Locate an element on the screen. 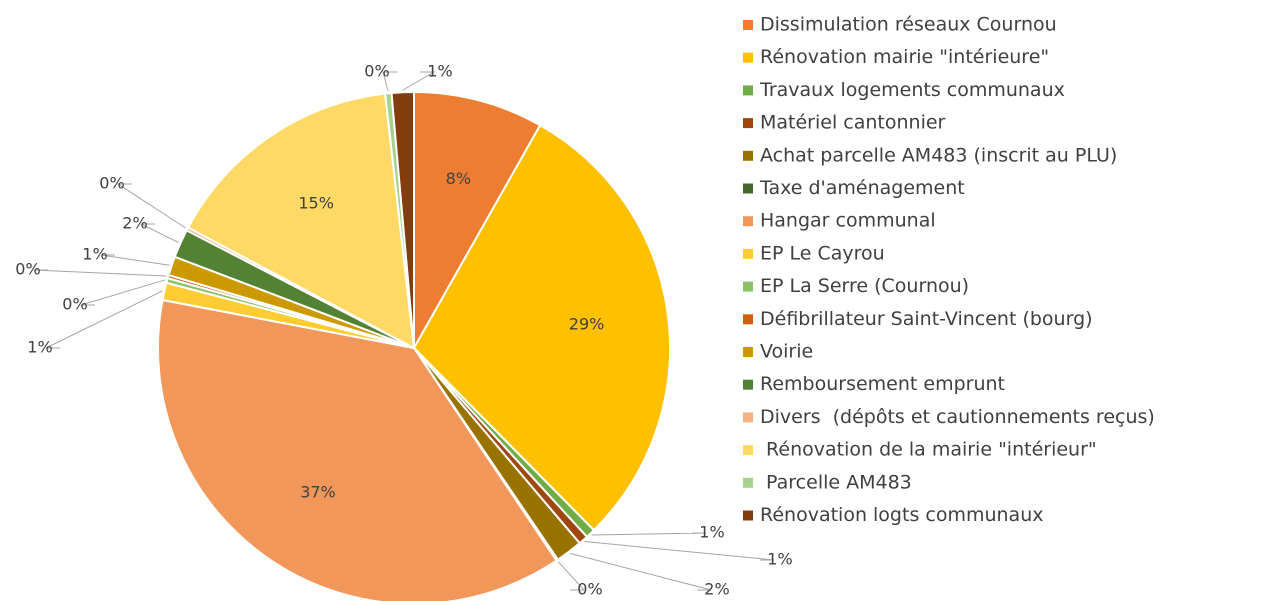 This screenshot has width=1271, height=605. legend-label: Remboursement emprunt is located at coordinates (882, 384).